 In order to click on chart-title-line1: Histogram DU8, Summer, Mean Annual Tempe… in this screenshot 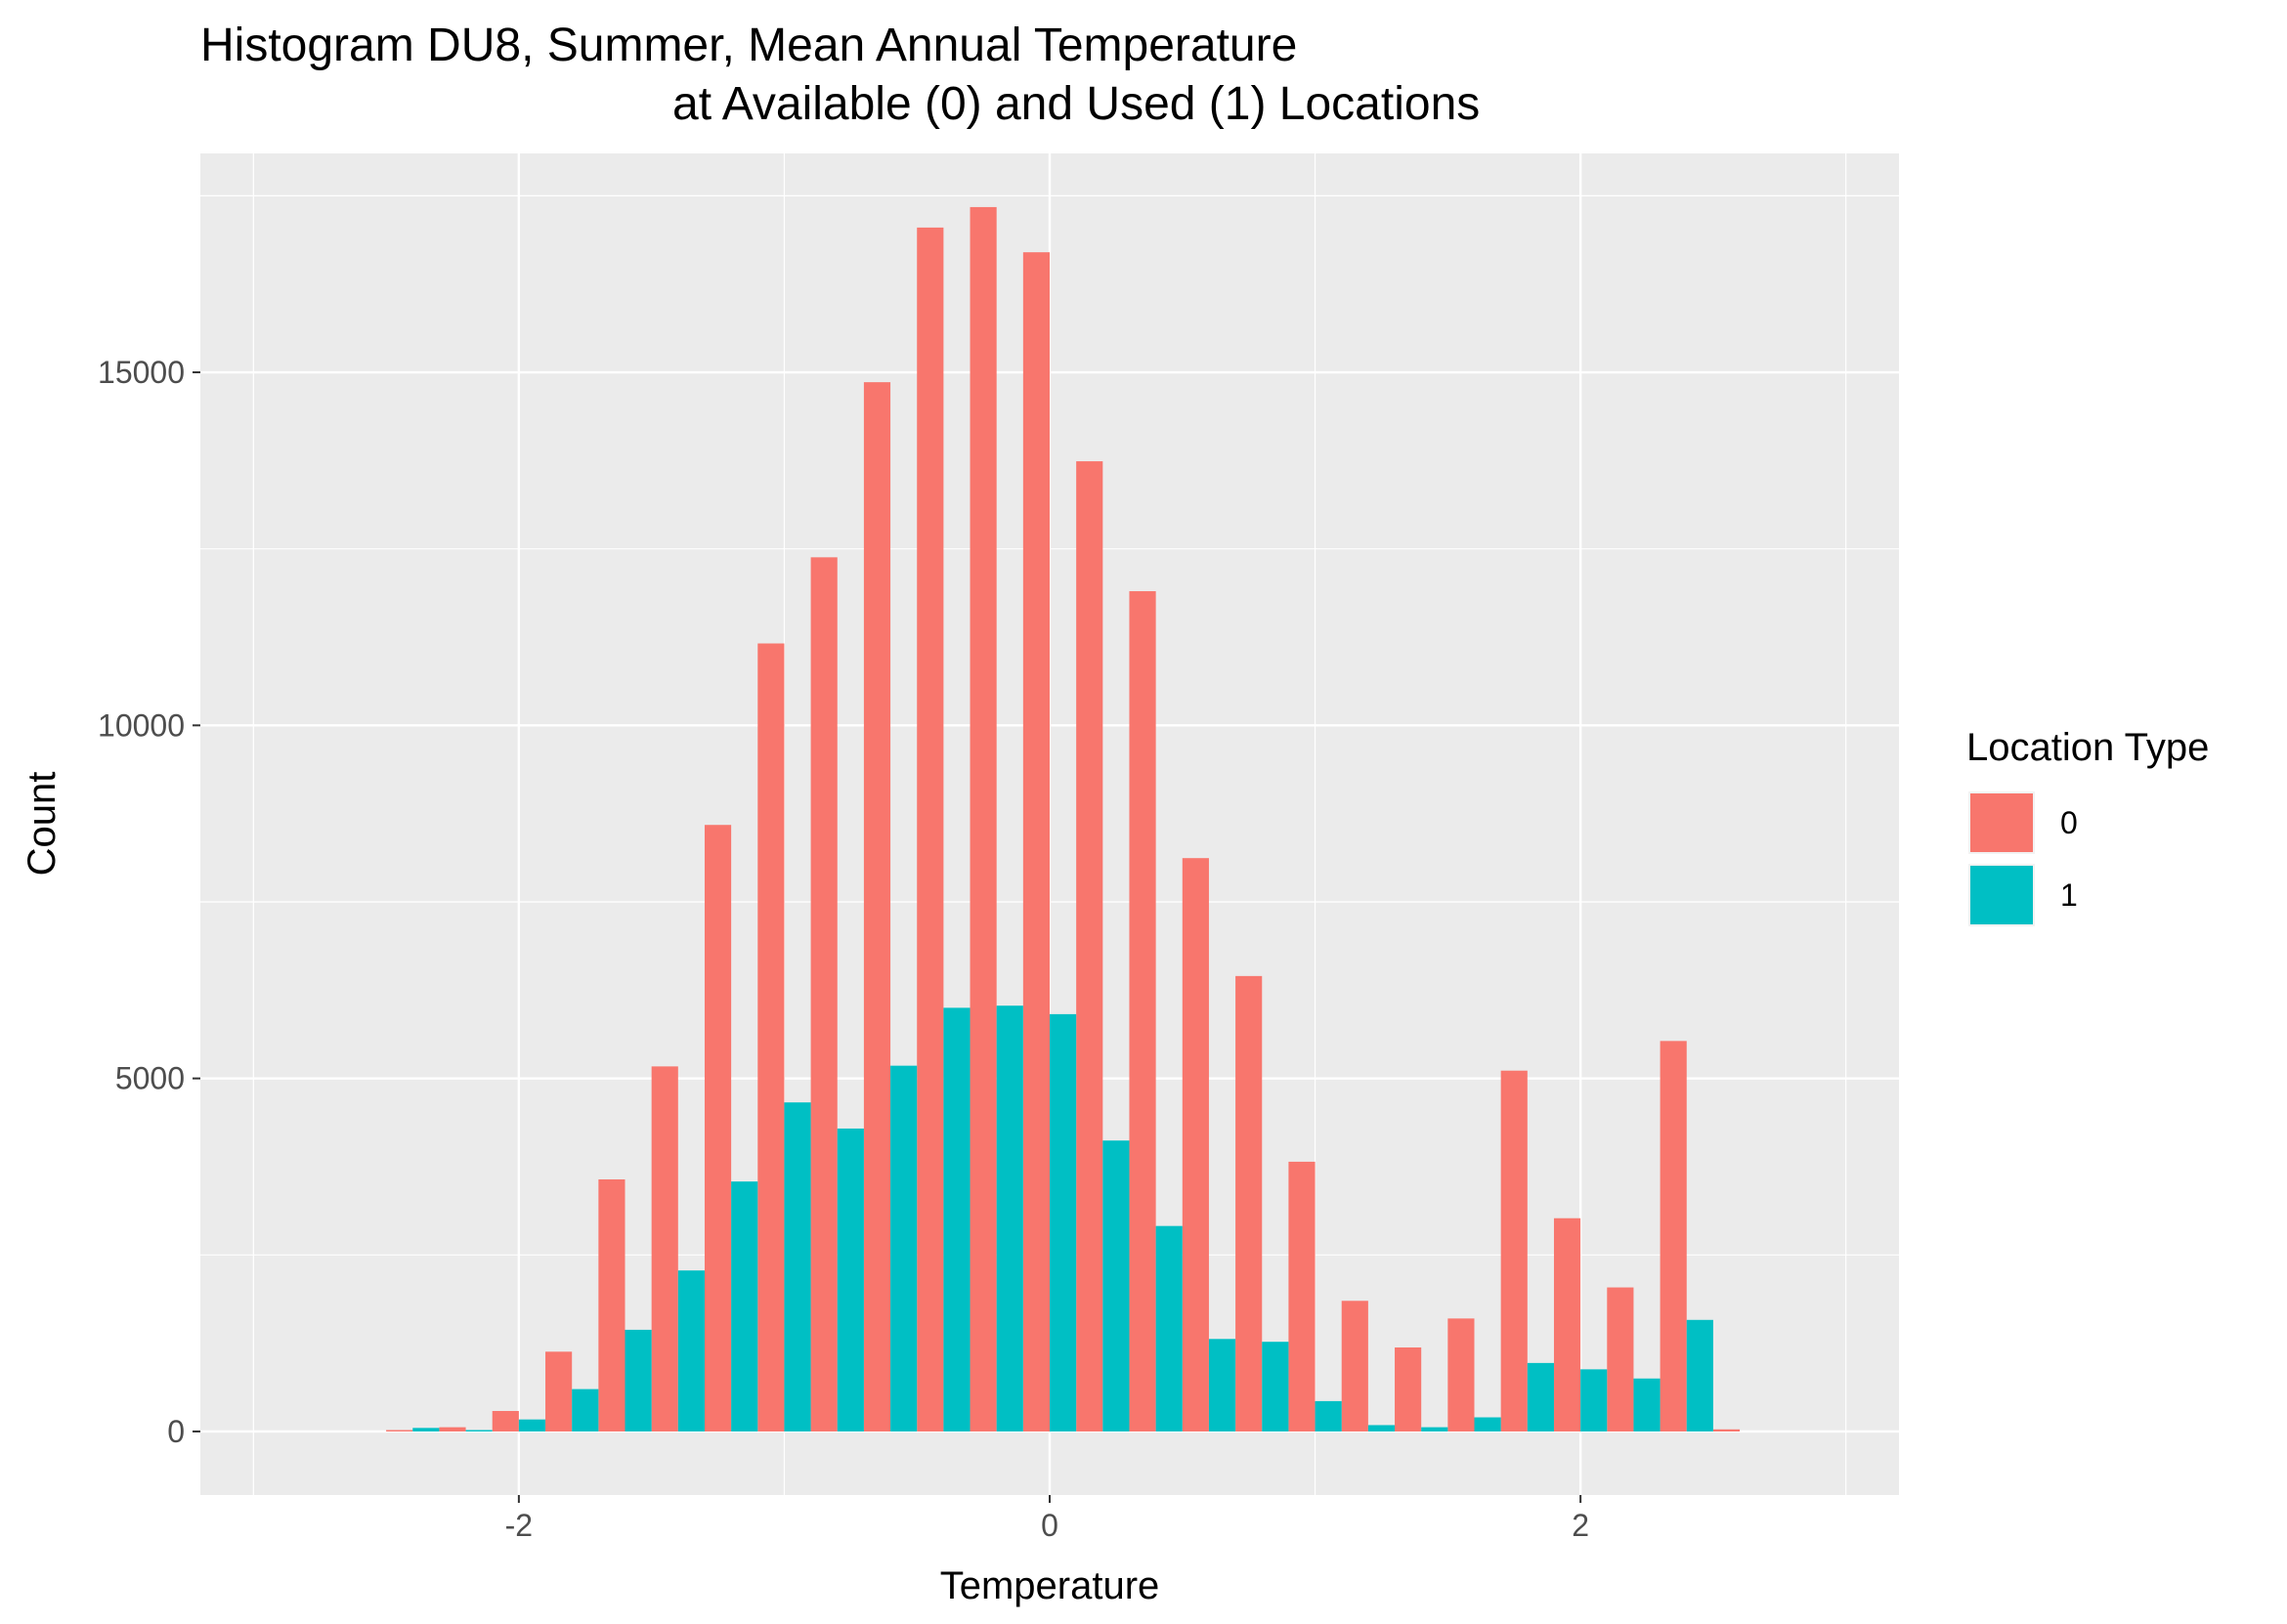, I will do `click(748, 45)`.